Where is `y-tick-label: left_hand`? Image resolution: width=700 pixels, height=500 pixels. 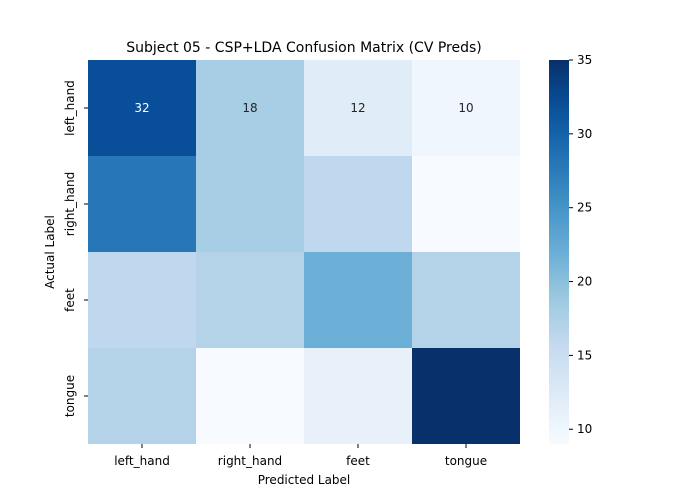
y-tick-label: left_hand is located at coordinates (70, 108).